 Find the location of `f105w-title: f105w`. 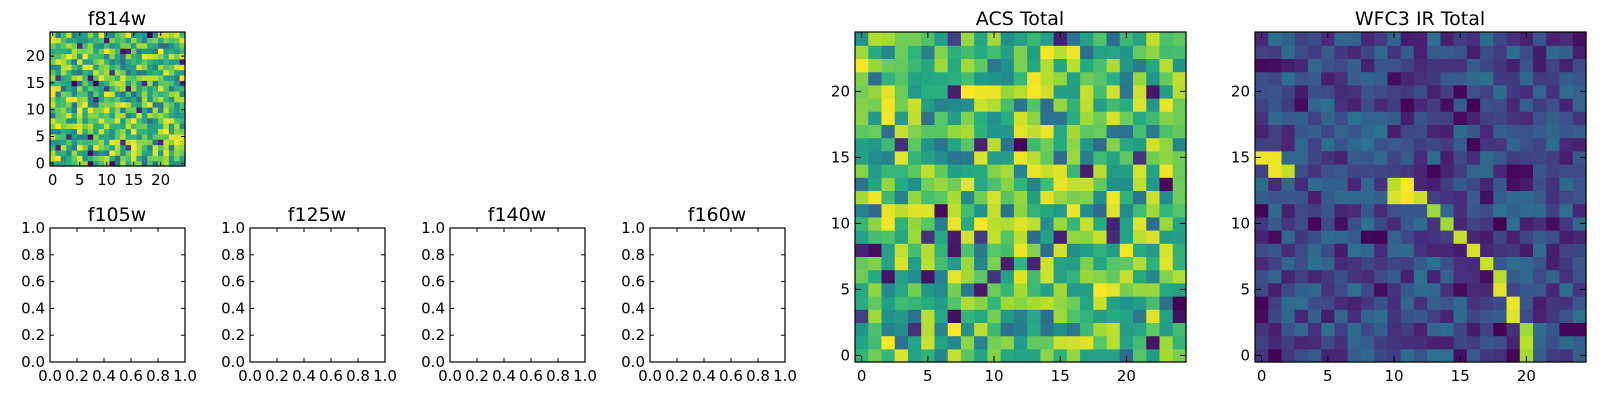

f105w-title: f105w is located at coordinates (117, 215).